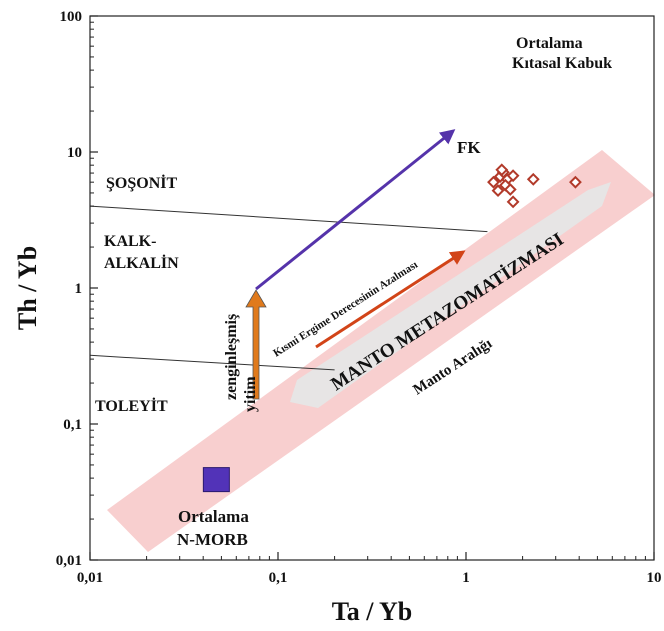 The width and height of the screenshot is (664, 631). I want to click on y-tick-label: 100, so click(71, 17).